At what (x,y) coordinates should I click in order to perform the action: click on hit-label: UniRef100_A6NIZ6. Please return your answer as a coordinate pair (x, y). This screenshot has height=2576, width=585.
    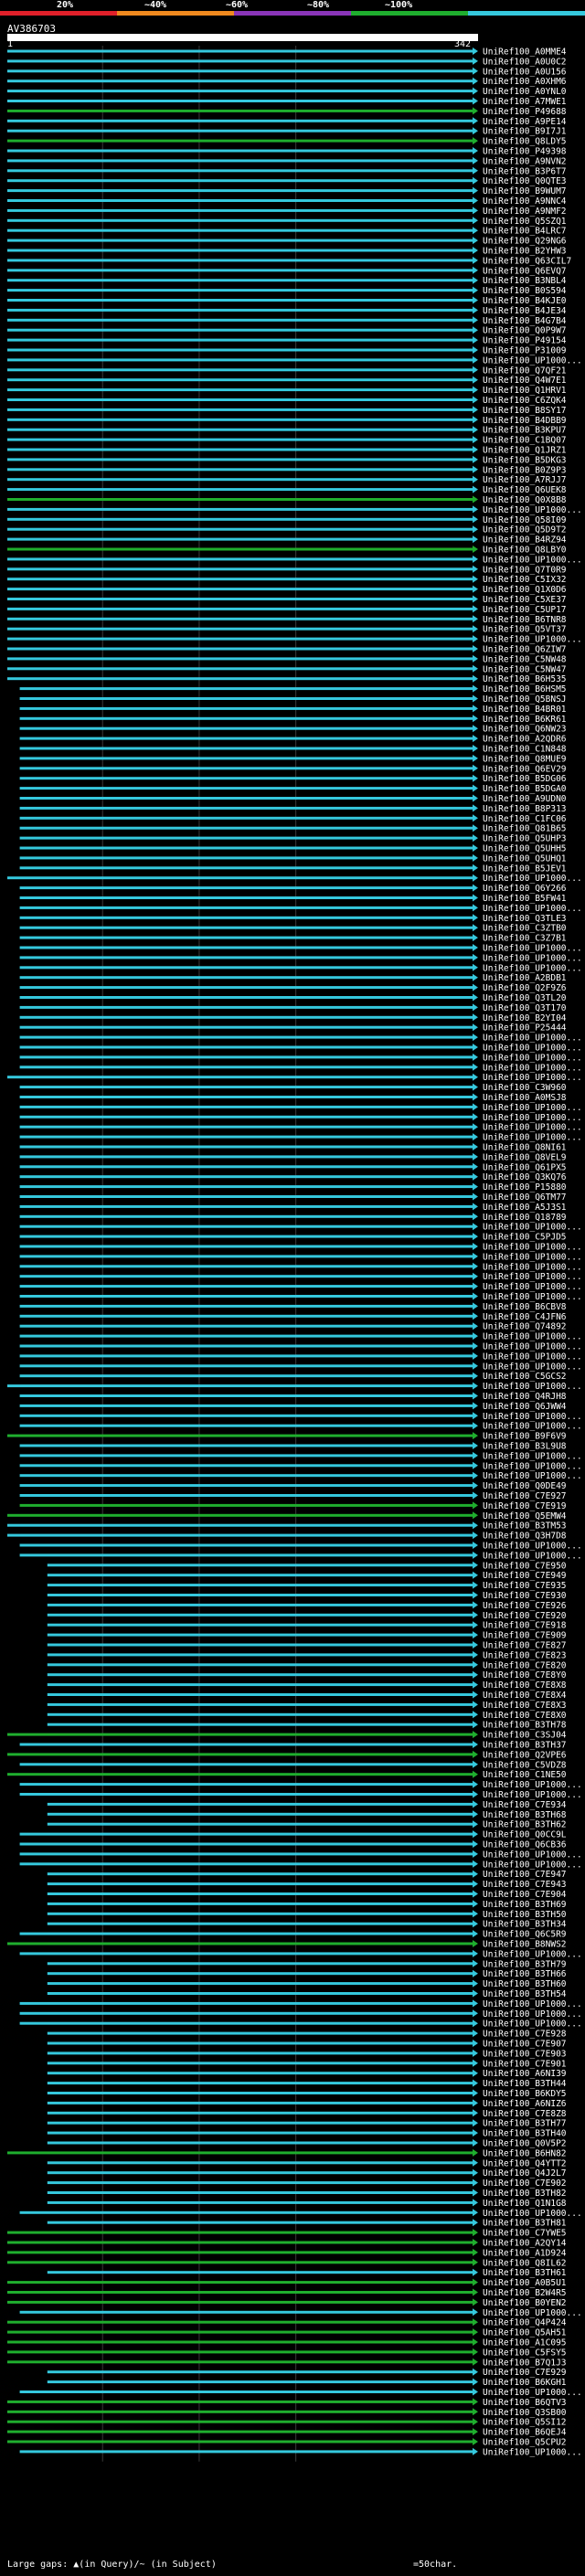
    Looking at the image, I should click on (525, 2104).